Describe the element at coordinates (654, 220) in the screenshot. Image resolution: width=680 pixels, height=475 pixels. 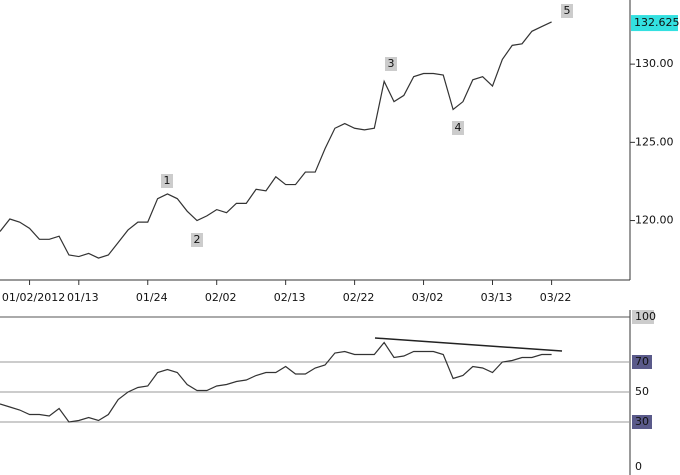
I see `y-tick-label: 120.00` at that location.